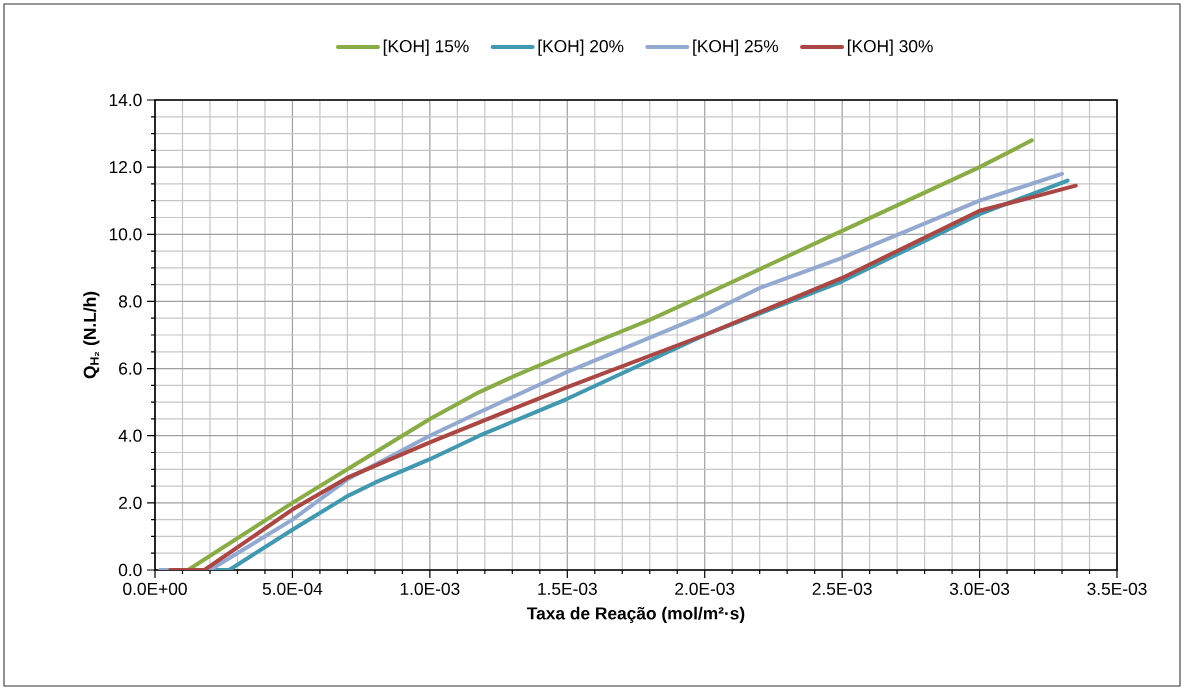 This screenshot has height=690, width=1184. What do you see at coordinates (842, 588) in the screenshot?
I see `x-tick-label: 2.5E-03` at bounding box center [842, 588].